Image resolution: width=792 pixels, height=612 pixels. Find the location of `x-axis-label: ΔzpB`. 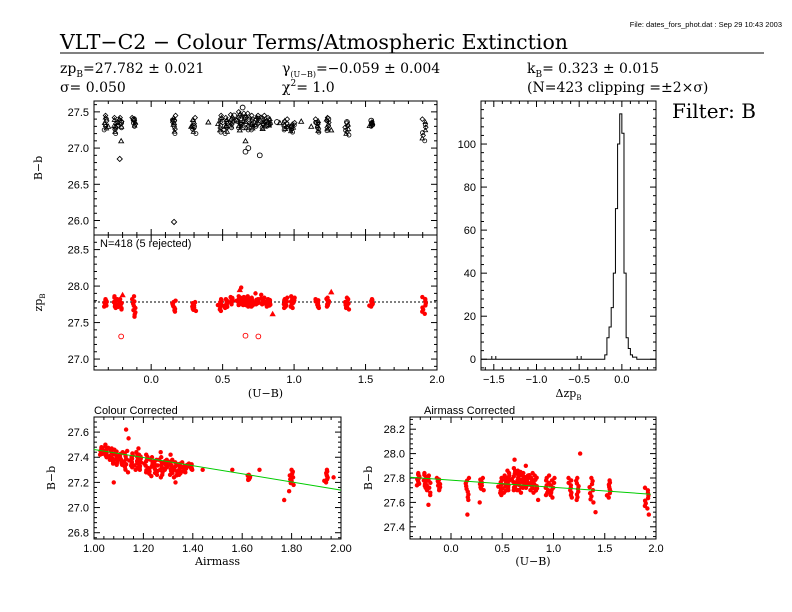

x-axis-label: ΔzpB is located at coordinates (569, 394).